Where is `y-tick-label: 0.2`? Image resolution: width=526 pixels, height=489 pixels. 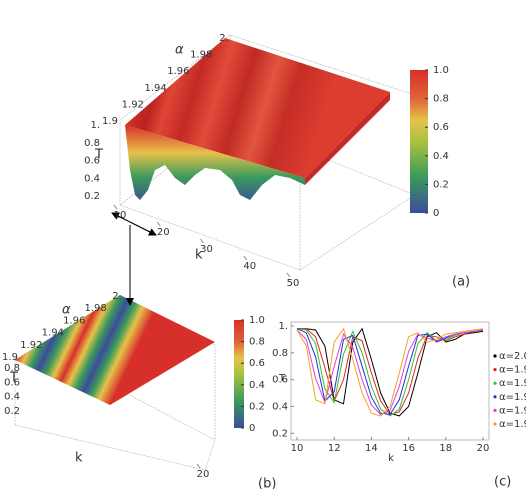
y-tick-label: 0.2 is located at coordinates (280, 433).